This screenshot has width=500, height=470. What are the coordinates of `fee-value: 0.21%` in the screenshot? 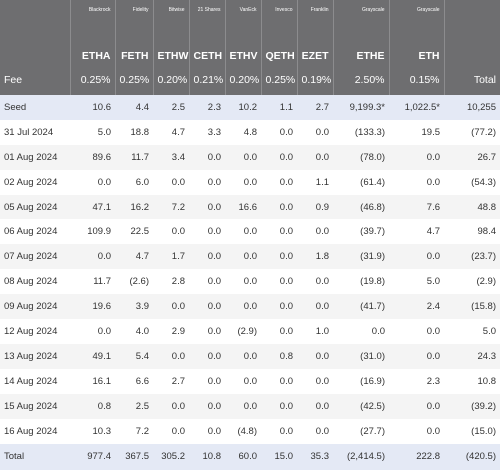 It's located at (207, 80).